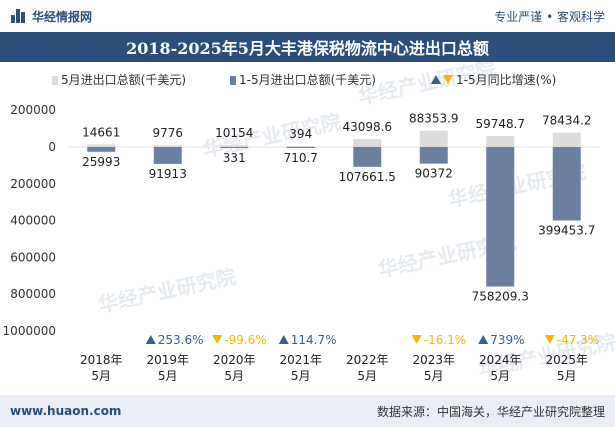  Describe the element at coordinates (52, 147) in the screenshot. I see `y-tick-label: 0` at that location.